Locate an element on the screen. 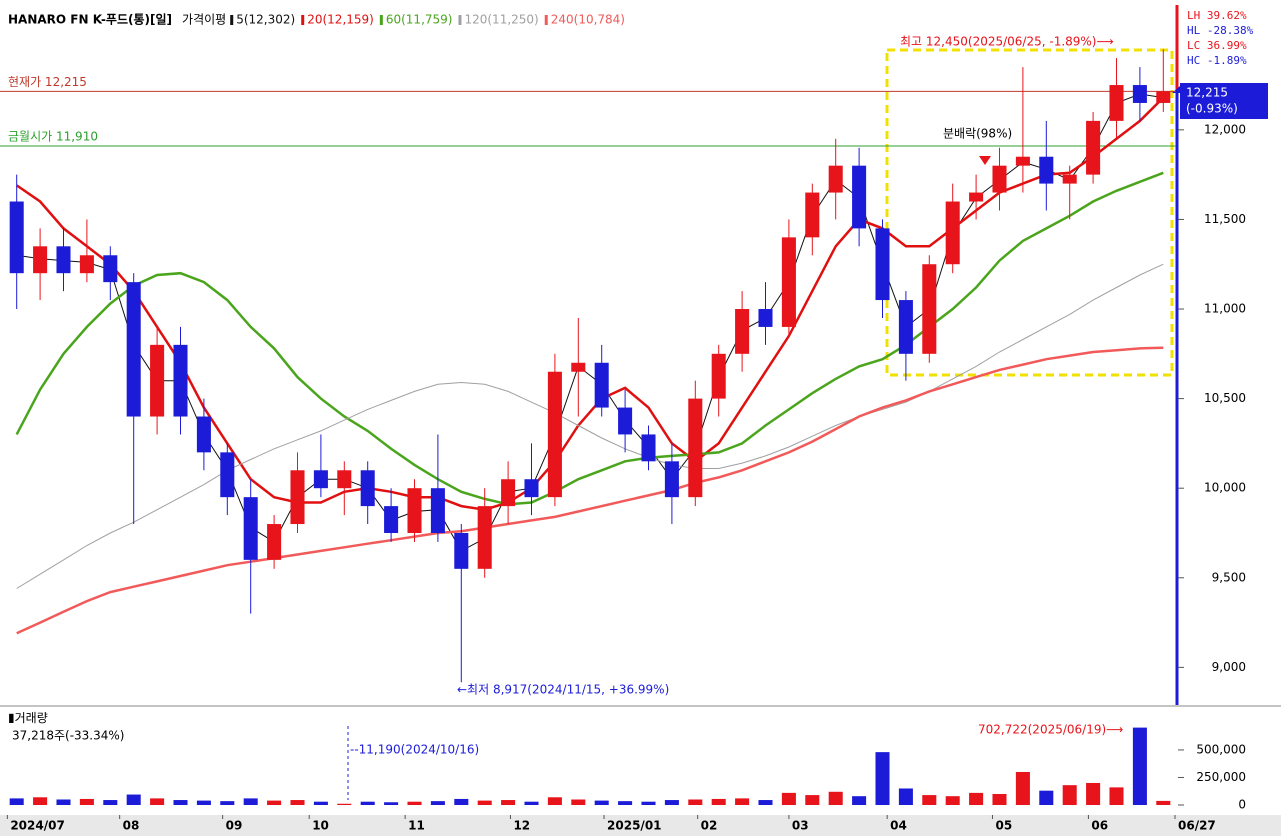 The height and width of the screenshot is (836, 1281). x-axis-band is located at coordinates (640, 825).